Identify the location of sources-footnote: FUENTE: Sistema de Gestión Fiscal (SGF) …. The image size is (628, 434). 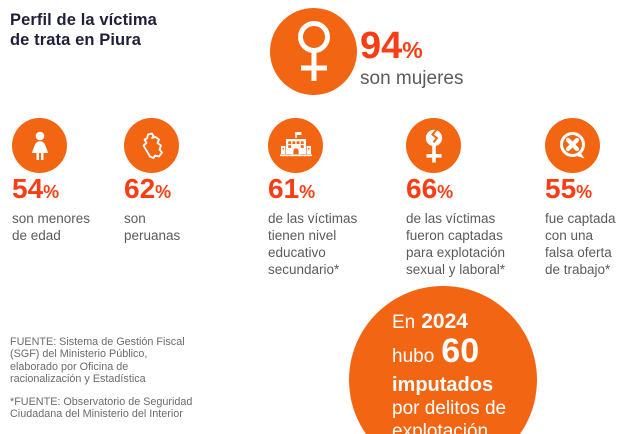
(115, 383).